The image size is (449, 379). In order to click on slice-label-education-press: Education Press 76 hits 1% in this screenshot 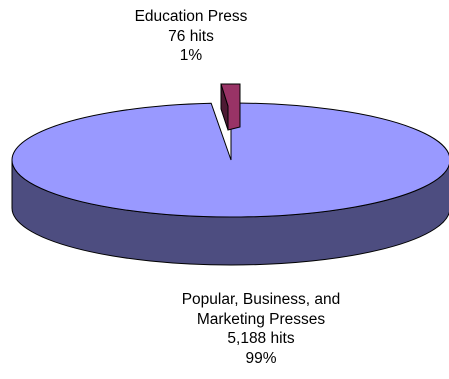, I will do `click(191, 36)`.